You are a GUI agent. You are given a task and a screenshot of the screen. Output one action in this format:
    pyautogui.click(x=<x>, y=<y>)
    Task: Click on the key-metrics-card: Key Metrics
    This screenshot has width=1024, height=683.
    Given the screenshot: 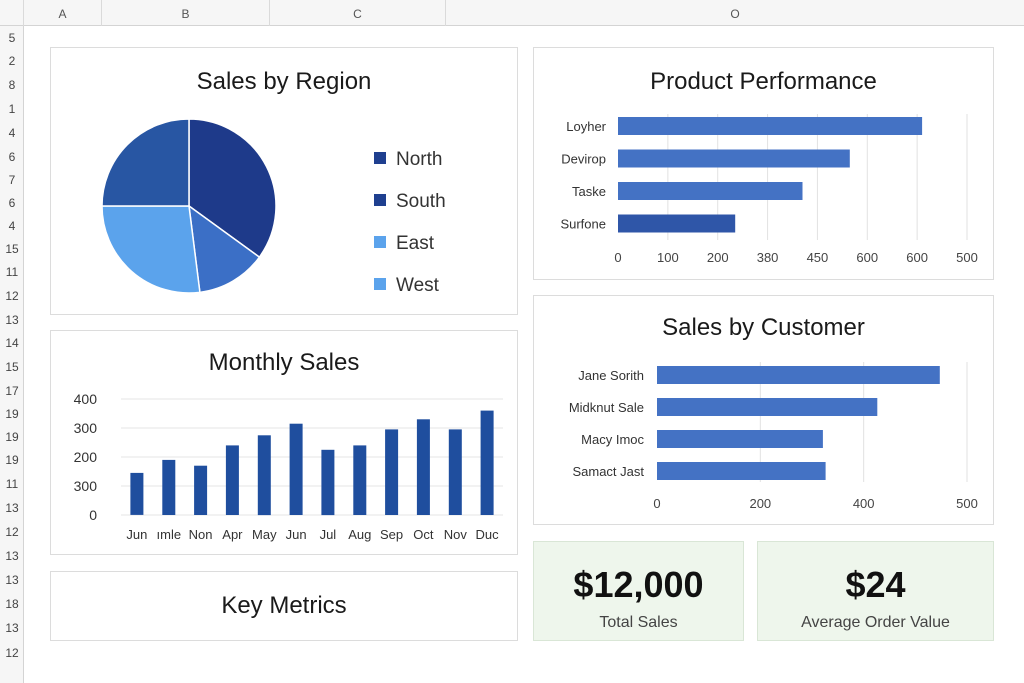 What is the action you would take?
    pyautogui.click(x=284, y=606)
    